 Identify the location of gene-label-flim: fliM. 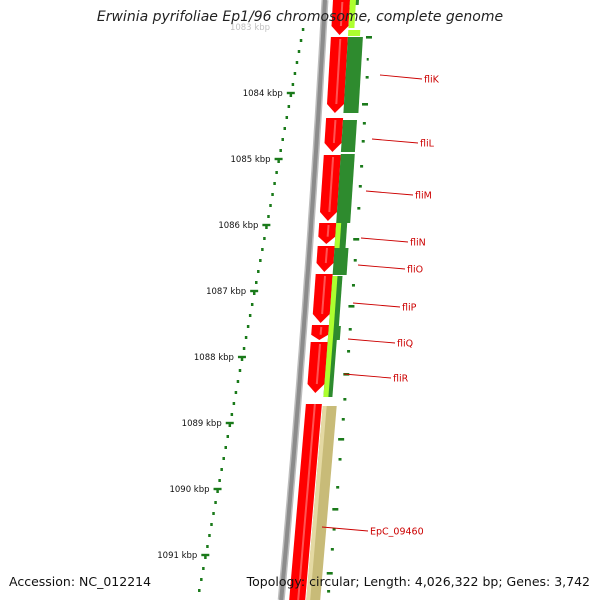
(423, 196).